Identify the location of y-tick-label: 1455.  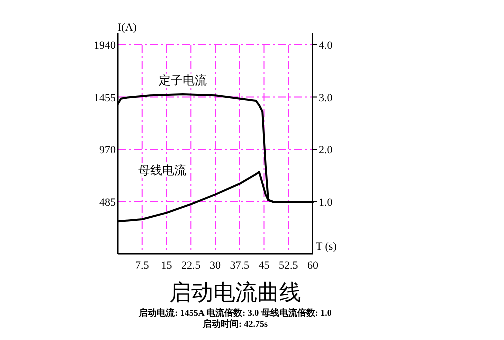
(105, 98).